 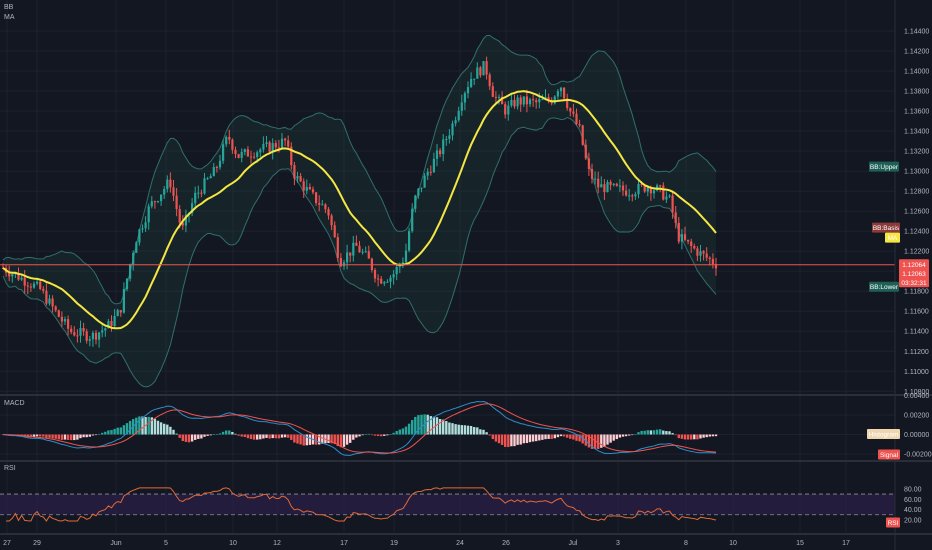 What do you see at coordinates (14, 403) in the screenshot?
I see `macd-title: MACD` at bounding box center [14, 403].